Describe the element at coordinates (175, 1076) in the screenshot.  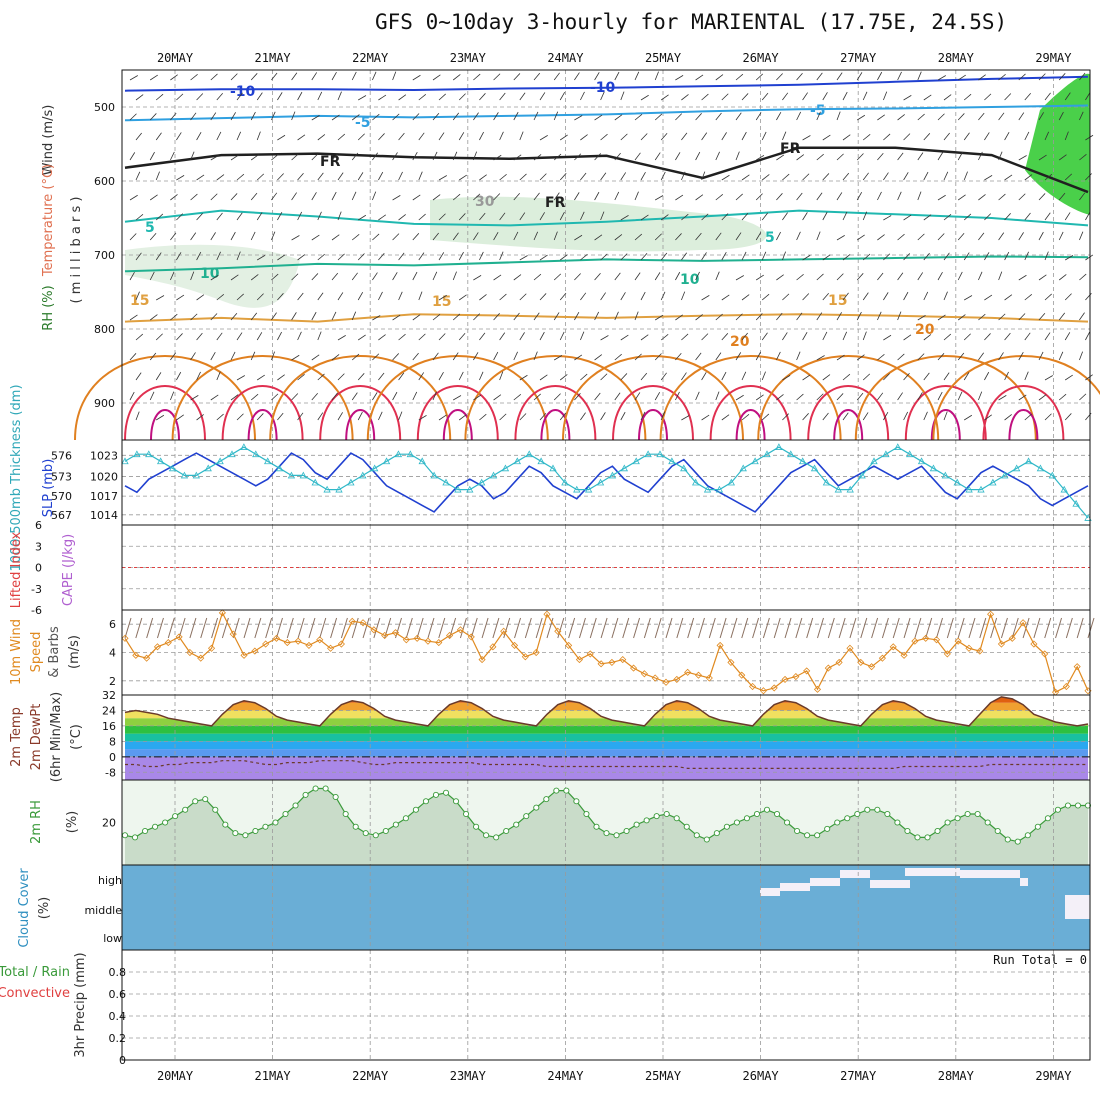
I see `bottom-date-label: 20MAY` at that location.